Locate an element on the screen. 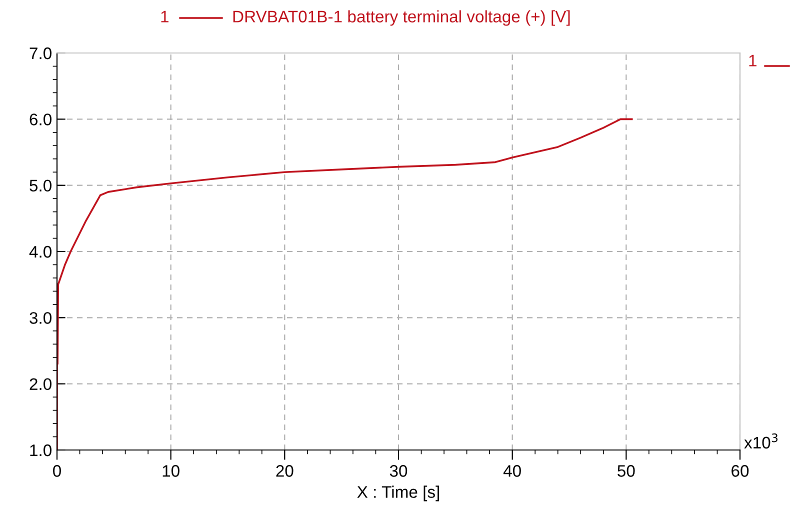 This screenshot has height=520, width=791. x-tick-label: 40 is located at coordinates (512, 471).